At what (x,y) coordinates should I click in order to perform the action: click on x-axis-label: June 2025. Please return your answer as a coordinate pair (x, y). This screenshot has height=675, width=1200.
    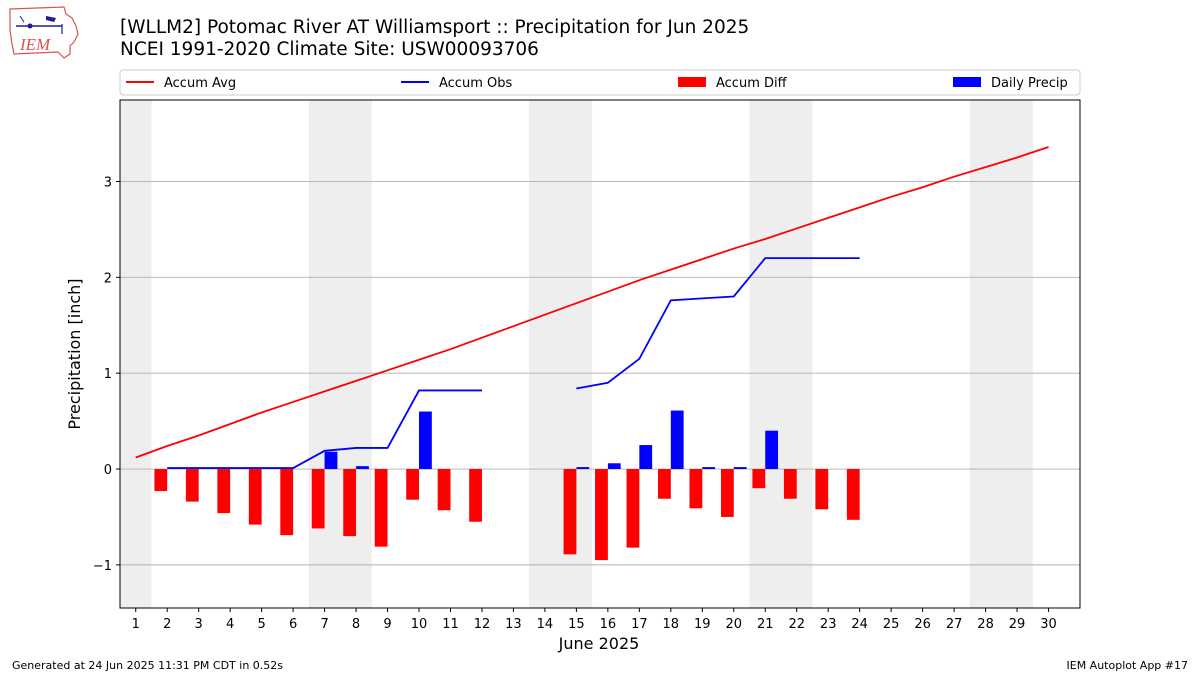
    Looking at the image, I should click on (599, 643).